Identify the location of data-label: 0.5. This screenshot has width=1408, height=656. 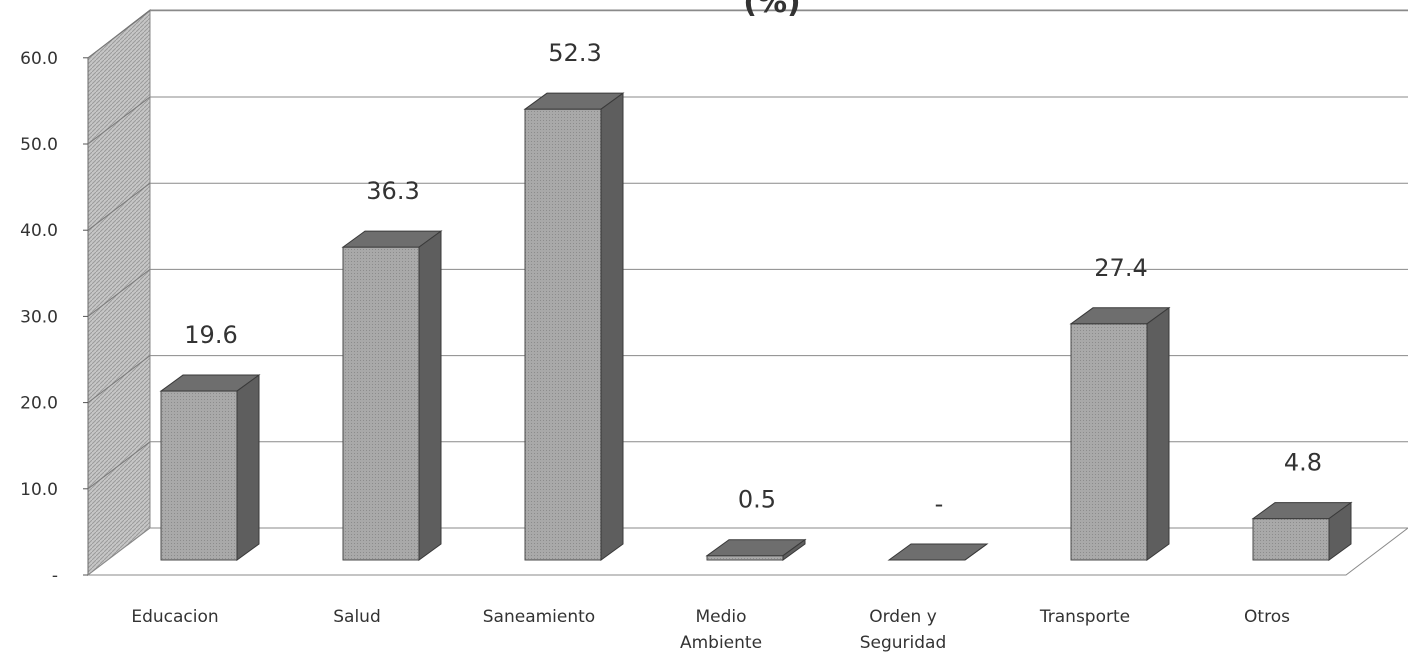
(757, 500).